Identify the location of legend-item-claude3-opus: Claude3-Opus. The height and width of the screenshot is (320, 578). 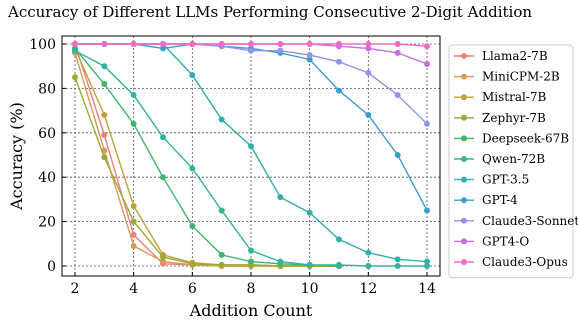
(511, 262).